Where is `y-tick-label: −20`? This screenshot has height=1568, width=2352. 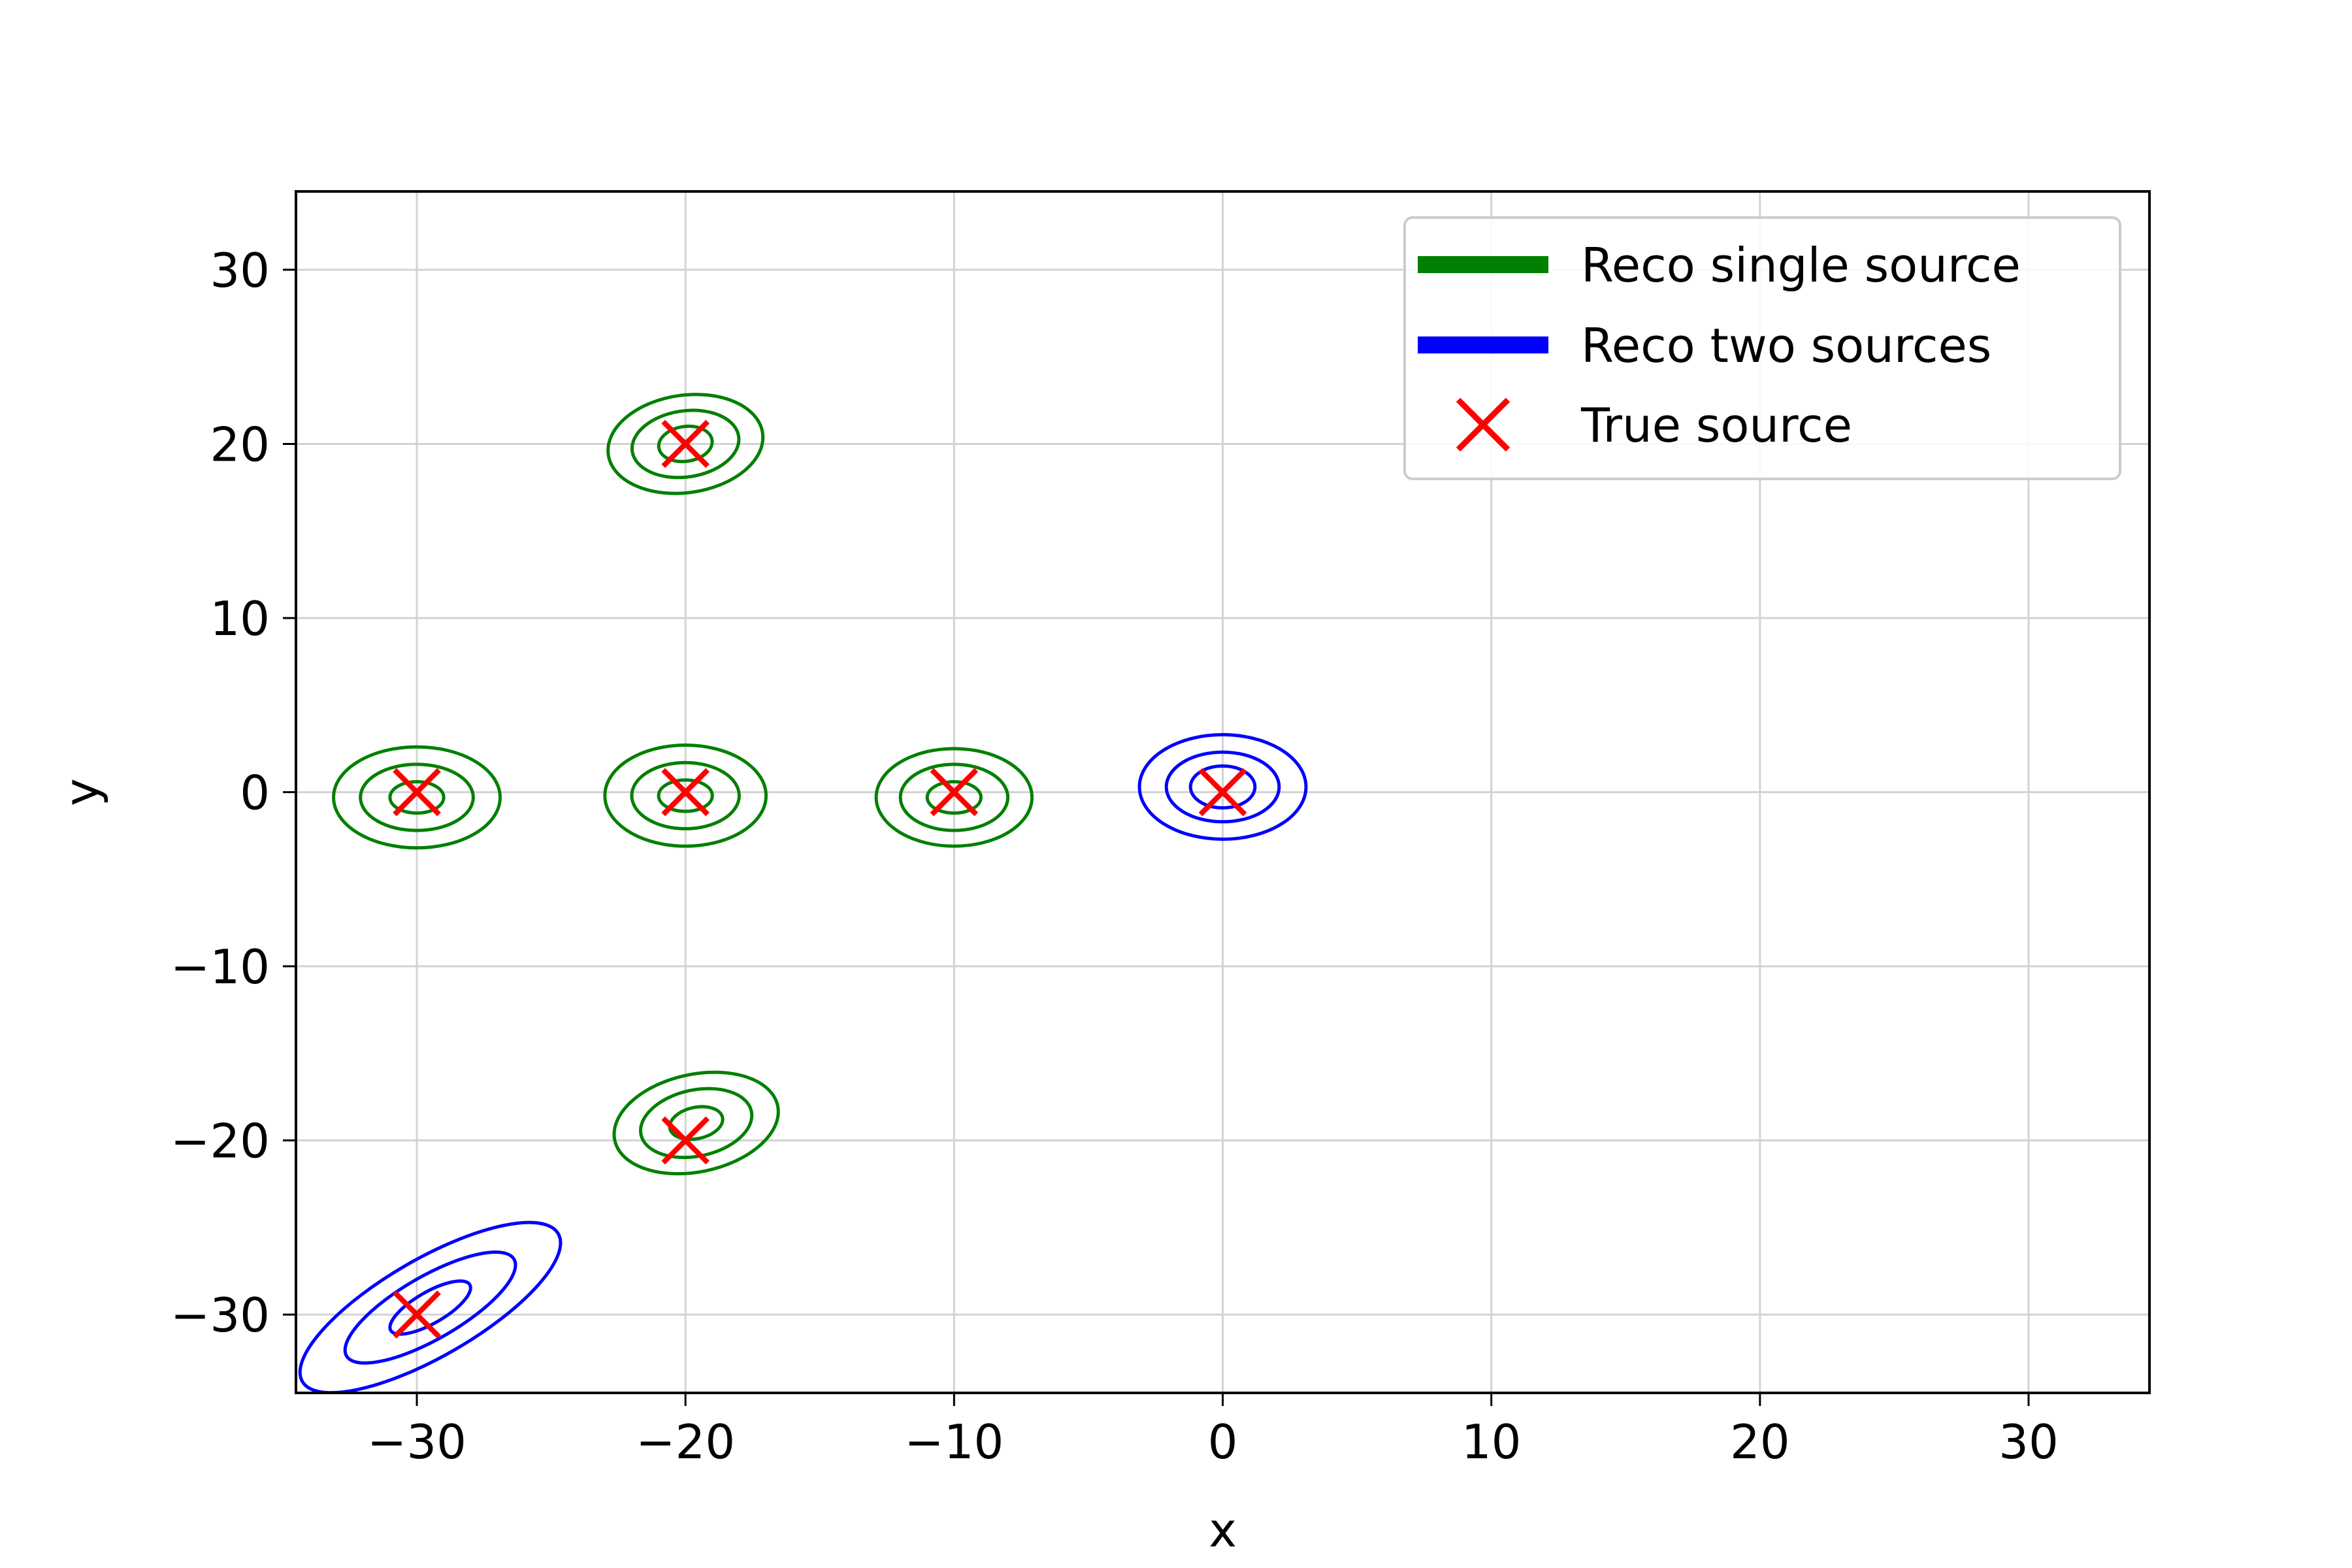 y-tick-label: −20 is located at coordinates (220, 1141).